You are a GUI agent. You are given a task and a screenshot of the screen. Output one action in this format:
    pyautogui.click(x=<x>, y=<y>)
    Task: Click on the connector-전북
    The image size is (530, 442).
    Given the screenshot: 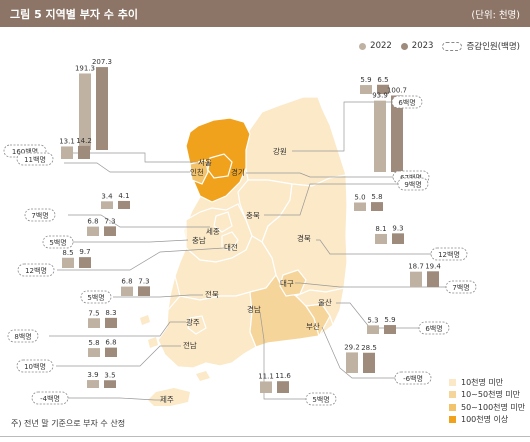 What is the action you would take?
    pyautogui.click(x=158, y=296)
    